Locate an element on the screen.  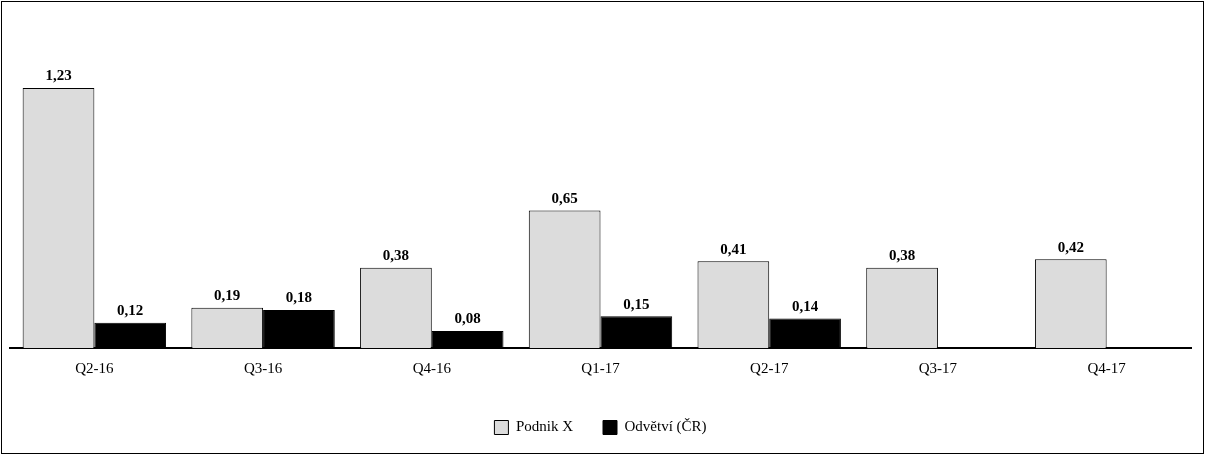
legend-label: Odvětví (ČR) is located at coordinates (665, 427).